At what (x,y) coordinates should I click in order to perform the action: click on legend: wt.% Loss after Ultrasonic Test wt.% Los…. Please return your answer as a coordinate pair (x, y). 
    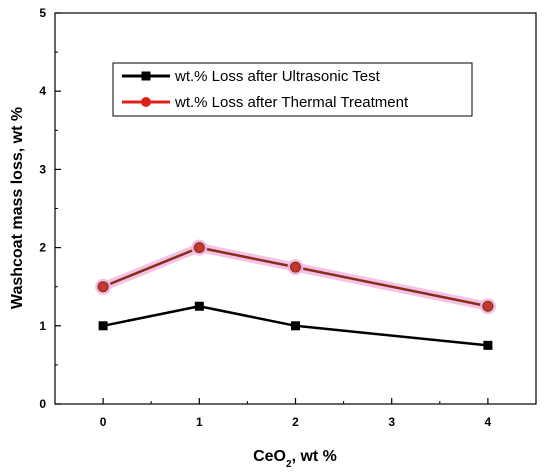
    Looking at the image, I should click on (292, 89).